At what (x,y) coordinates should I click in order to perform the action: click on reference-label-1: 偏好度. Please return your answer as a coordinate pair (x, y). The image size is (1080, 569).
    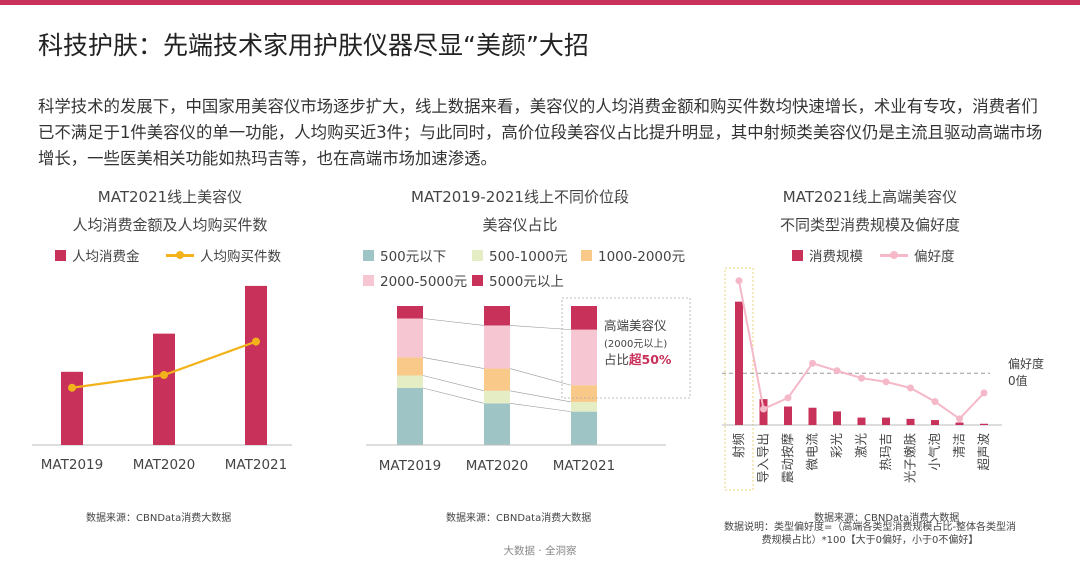
    Looking at the image, I should click on (1026, 363).